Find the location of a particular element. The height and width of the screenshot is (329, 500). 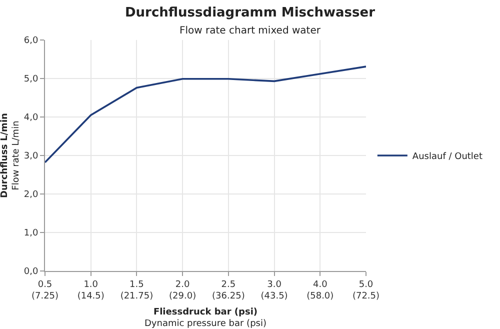

y-tick-label: 2,0 is located at coordinates (31, 195).